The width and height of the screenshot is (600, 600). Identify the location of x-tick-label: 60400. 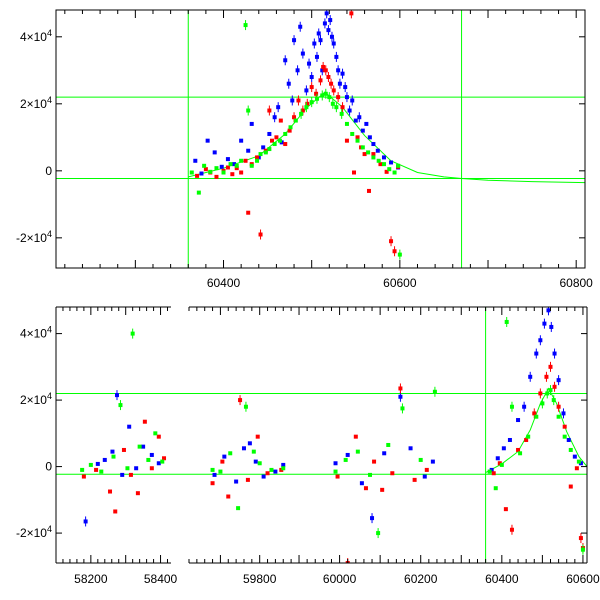
(502, 579).